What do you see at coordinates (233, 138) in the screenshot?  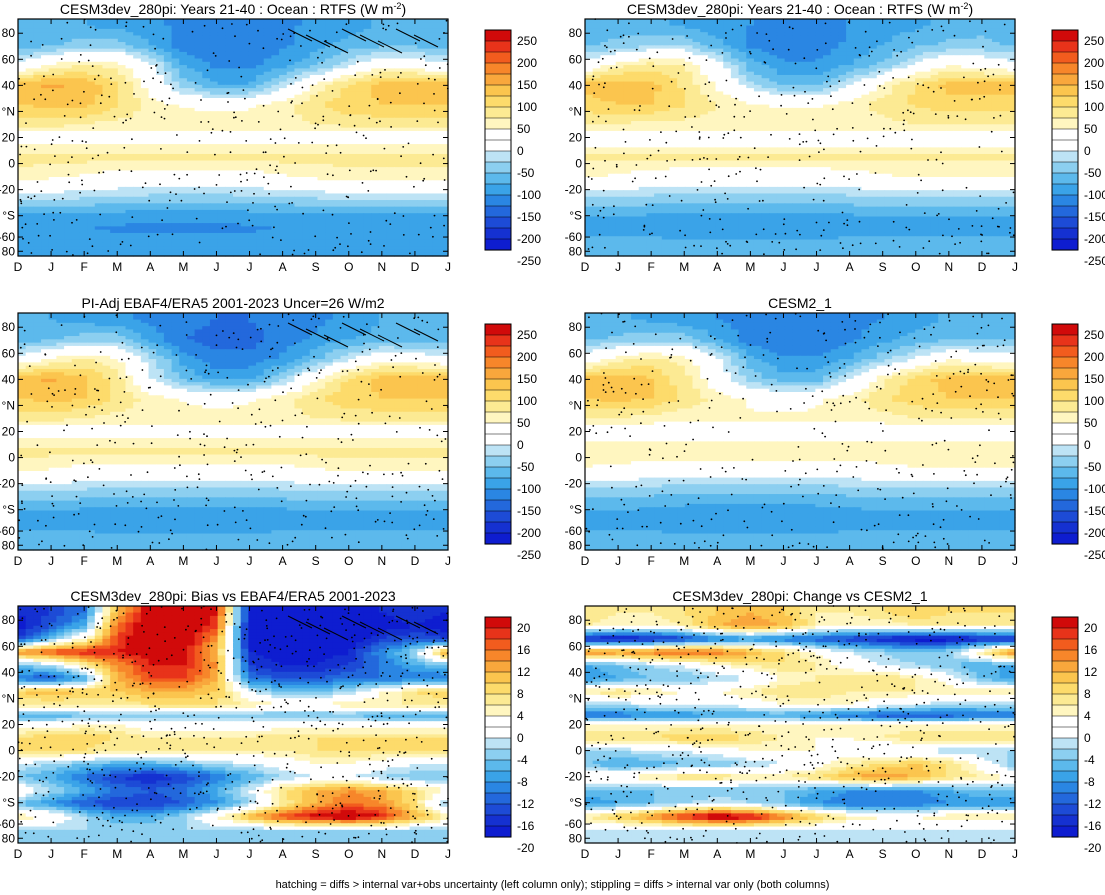 I see `heatmap-field` at bounding box center [233, 138].